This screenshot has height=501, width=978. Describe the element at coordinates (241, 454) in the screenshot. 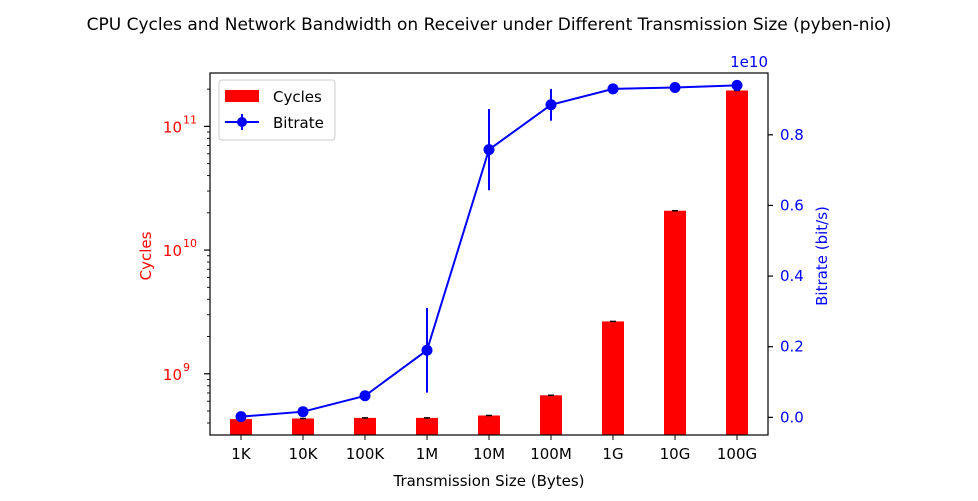

I see `x-tick-label-1K: 1K` at that location.